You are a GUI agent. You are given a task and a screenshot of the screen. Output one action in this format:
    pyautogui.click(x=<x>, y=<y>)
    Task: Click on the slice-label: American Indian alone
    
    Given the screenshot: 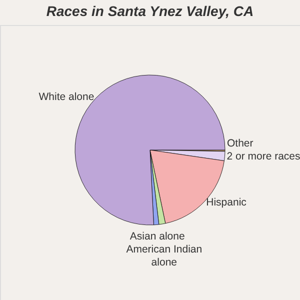 What is the action you would take?
    pyautogui.click(x=164, y=256)
    